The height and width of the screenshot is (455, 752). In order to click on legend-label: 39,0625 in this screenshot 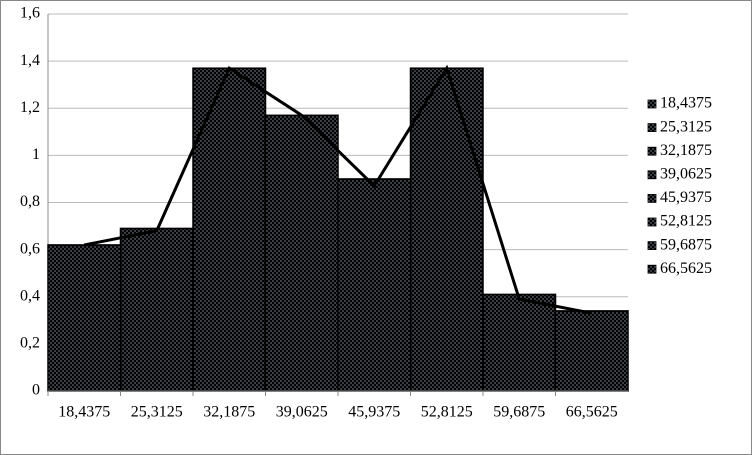, I will do `click(686, 173)`.